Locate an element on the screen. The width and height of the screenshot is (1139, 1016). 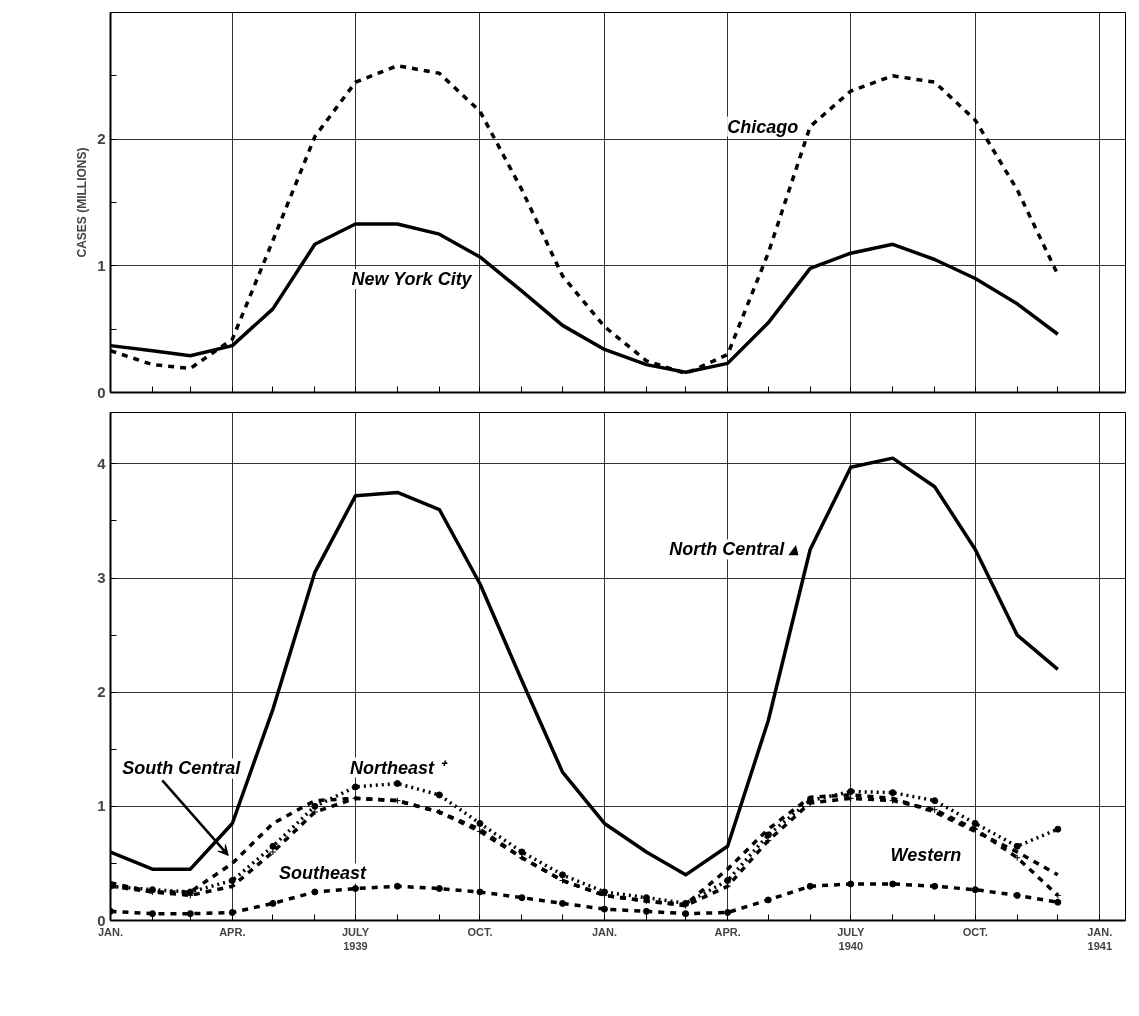
text: South Central is located at coordinates (182, 768).